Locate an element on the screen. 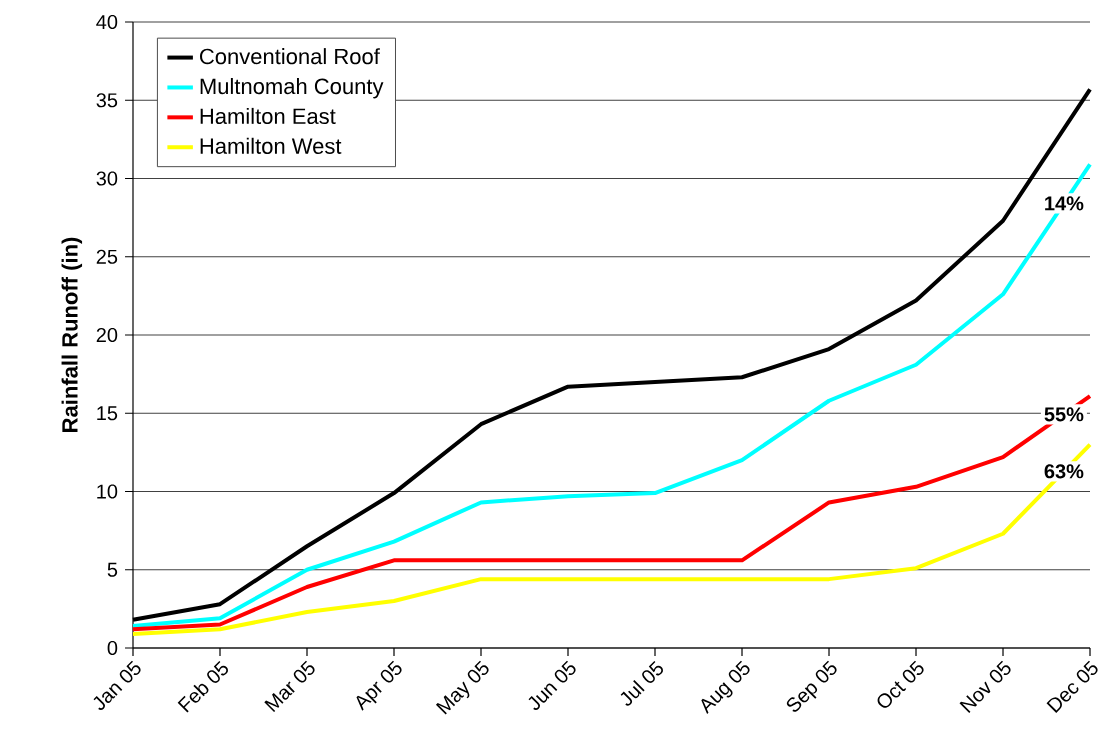 The height and width of the screenshot is (740, 1102). y-tick-label: 30 is located at coordinates (107, 178).